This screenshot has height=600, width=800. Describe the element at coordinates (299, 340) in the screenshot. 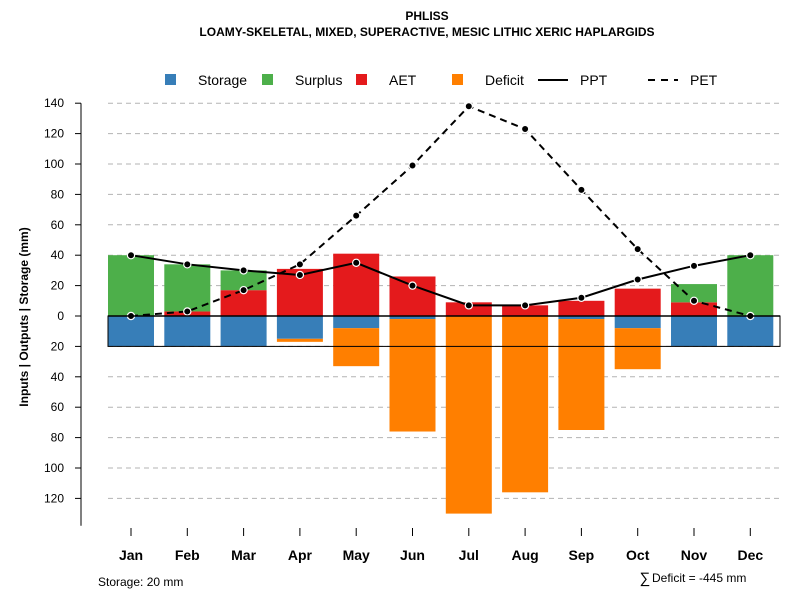

I see `deficit-bar-apr` at that location.